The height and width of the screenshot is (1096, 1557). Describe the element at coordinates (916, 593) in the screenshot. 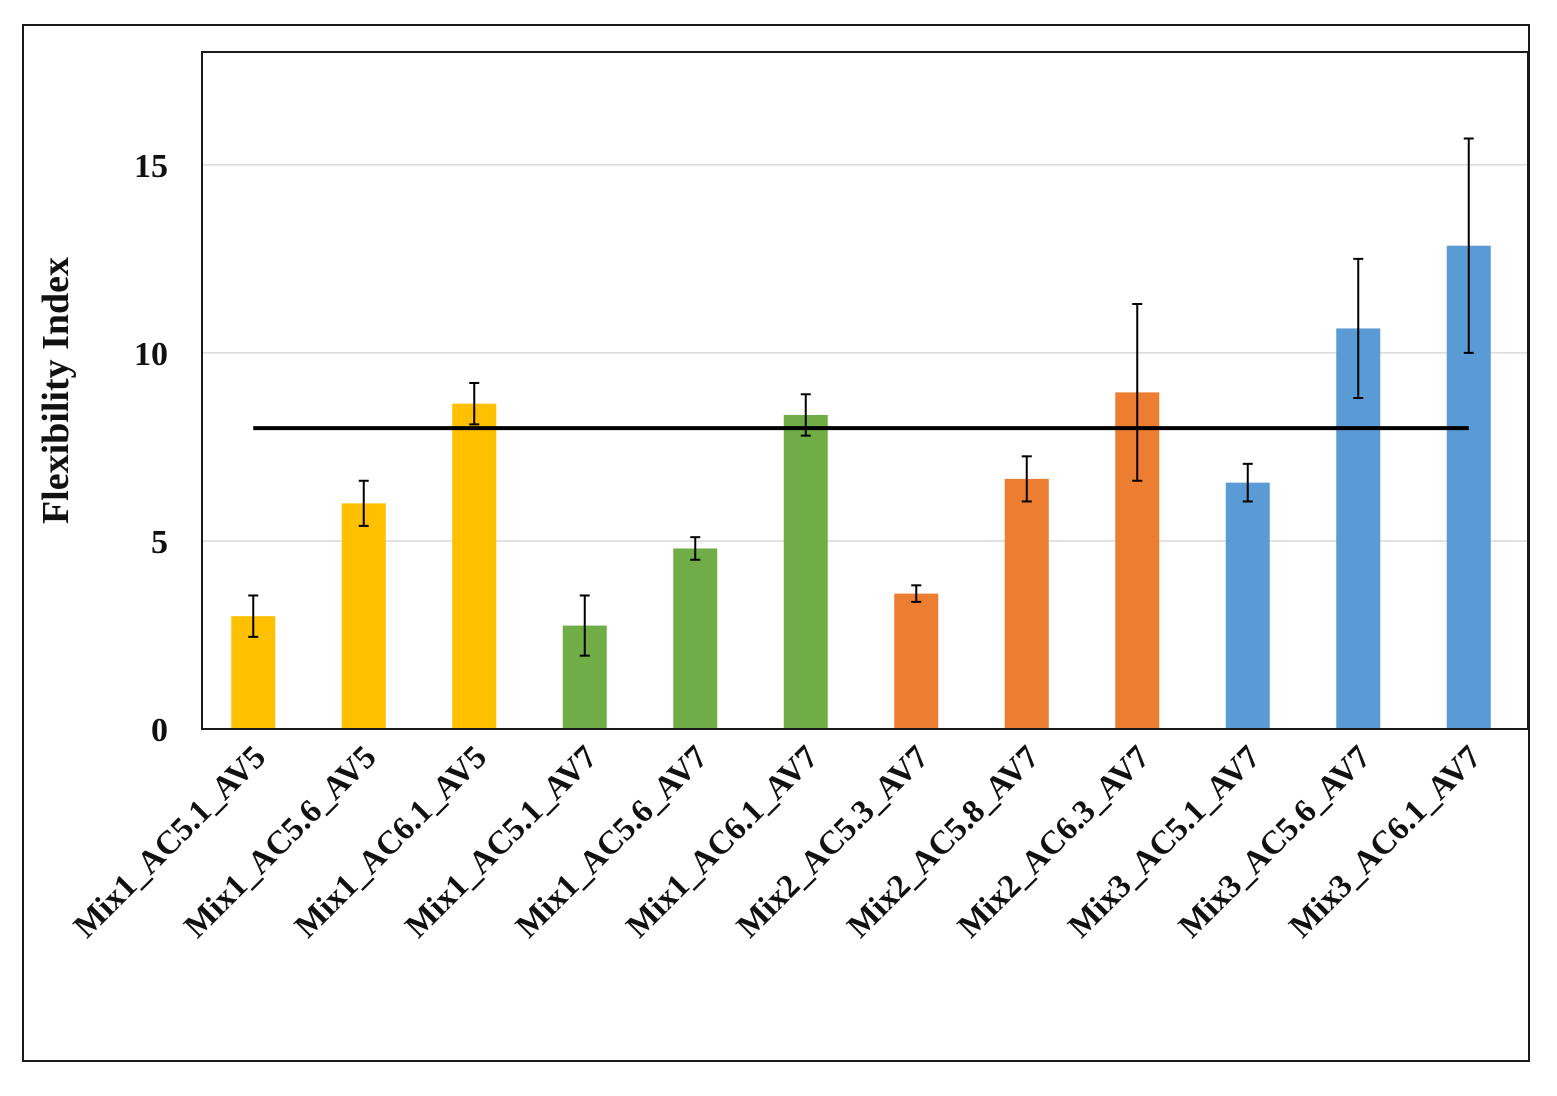

I see `error-bar-Mix2_AC5.3_AV7` at that location.